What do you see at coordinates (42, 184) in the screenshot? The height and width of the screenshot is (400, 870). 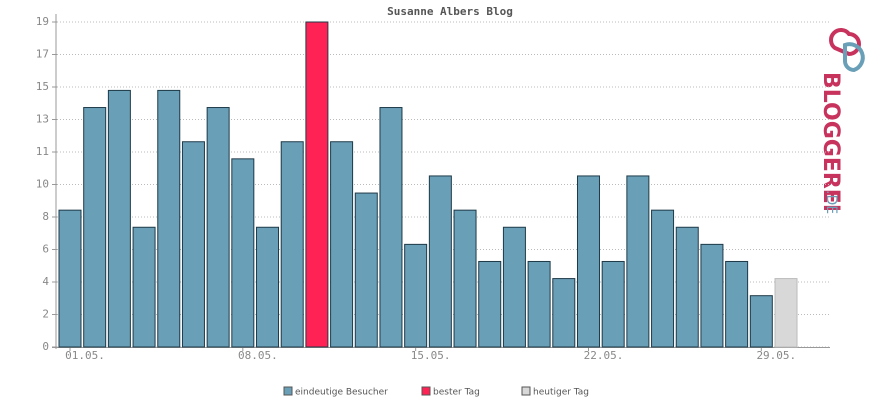 I see `y-tick-label: 10` at bounding box center [42, 184].